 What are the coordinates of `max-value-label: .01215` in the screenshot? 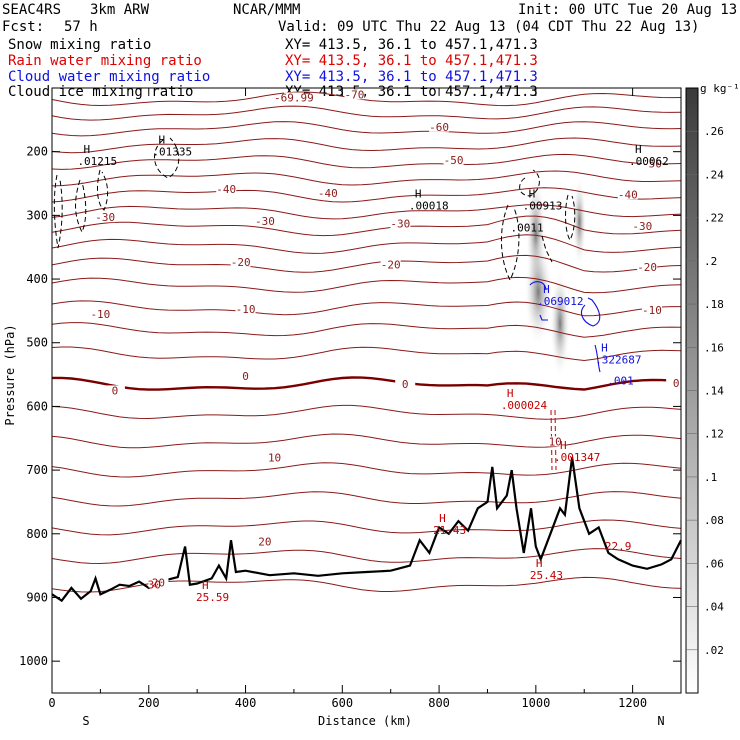 It's located at (97, 161).